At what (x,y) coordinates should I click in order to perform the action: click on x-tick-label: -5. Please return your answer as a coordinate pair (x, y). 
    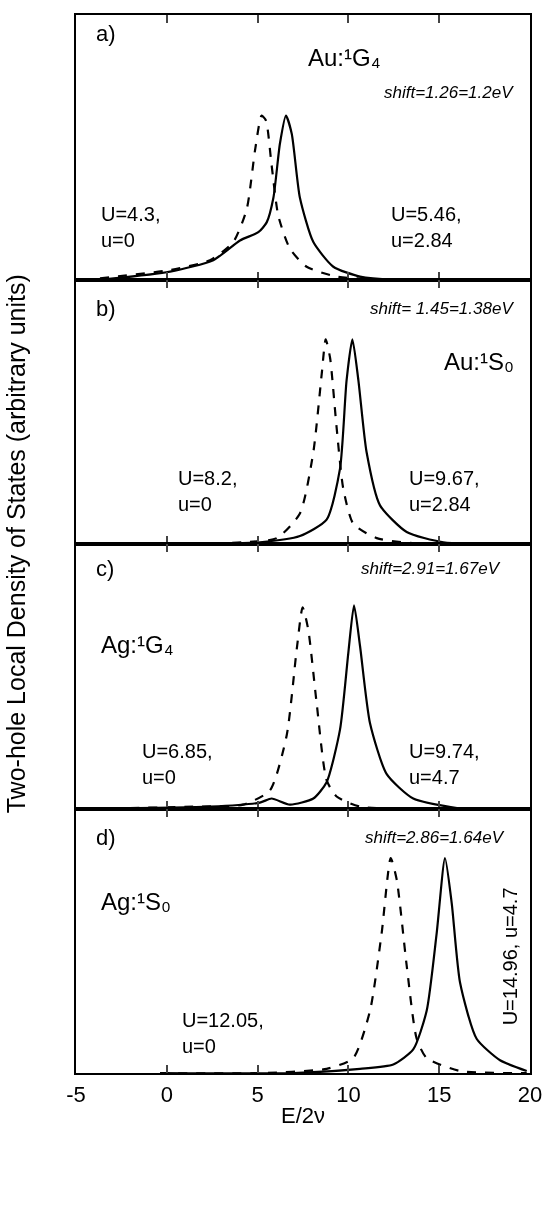
    Looking at the image, I should click on (76, 1094).